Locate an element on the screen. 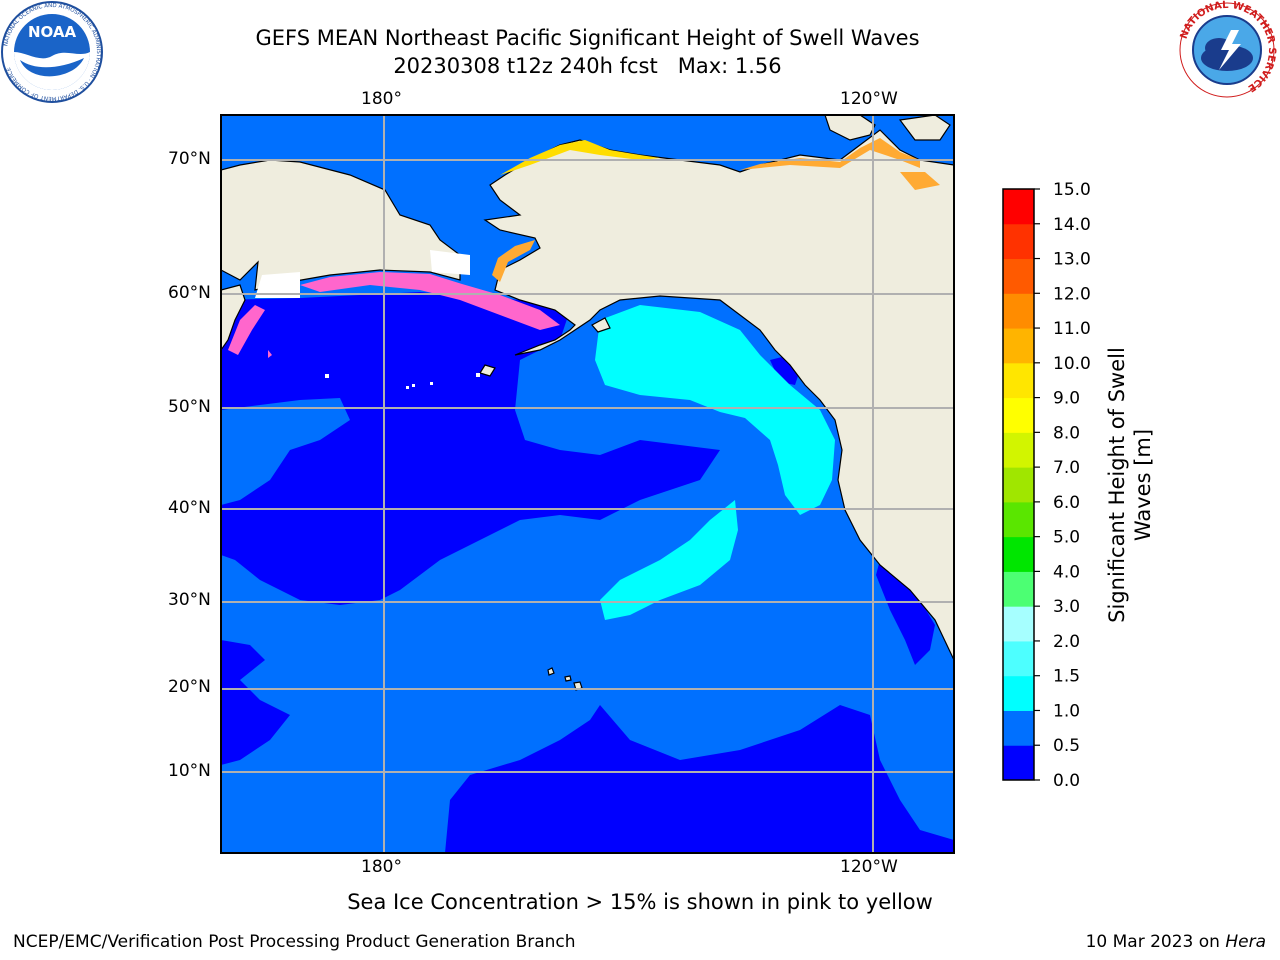 This screenshot has width=1280, height=960. colorbar-tick-label: 3.0 is located at coordinates (1066, 607).